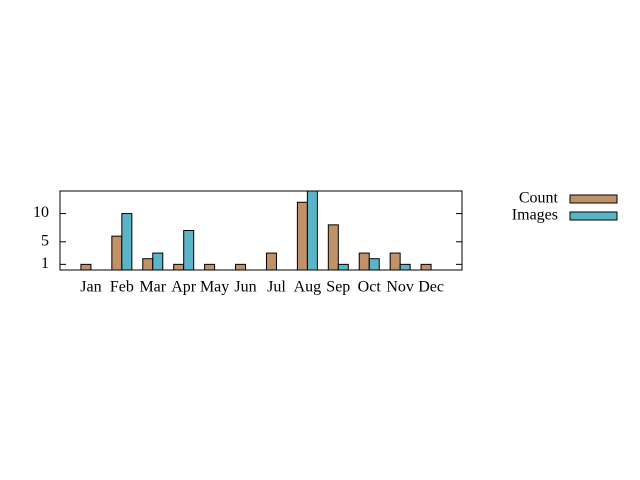 This screenshot has height=480, width=640. I want to click on x-tick-label: Oct, so click(370, 287).